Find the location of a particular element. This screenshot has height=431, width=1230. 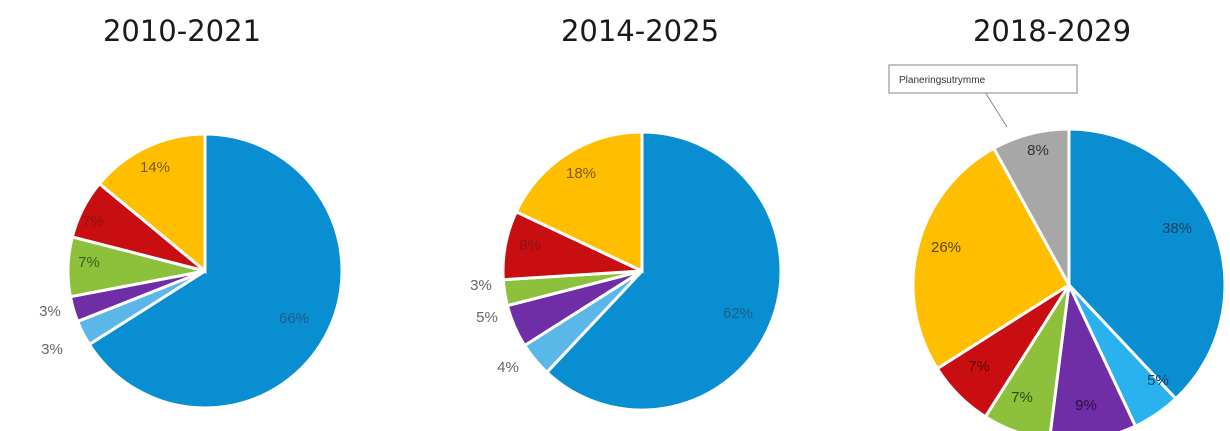

slice-label: 26% is located at coordinates (946, 247).